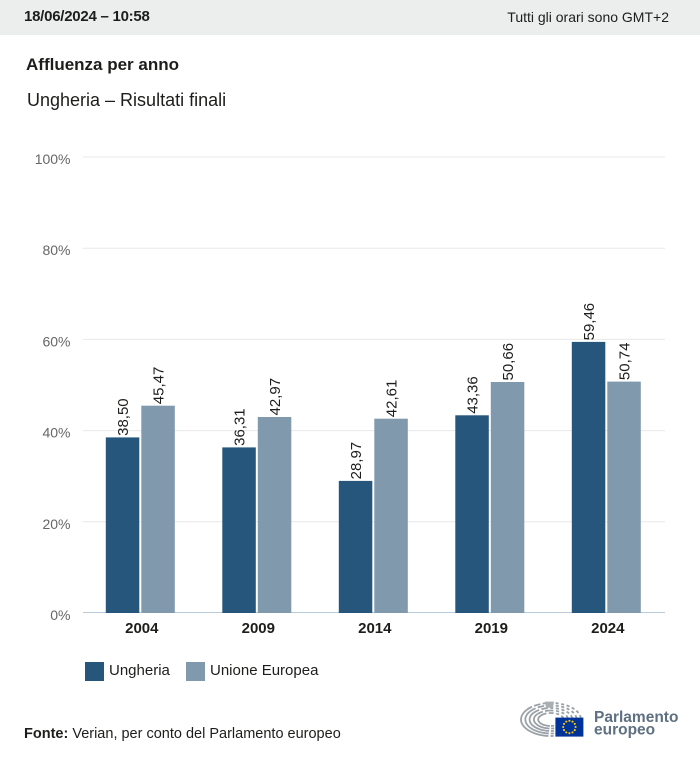 The width and height of the screenshot is (700, 760). What do you see at coordinates (472, 395) in the screenshot?
I see `svg-text: 43,36` at bounding box center [472, 395].